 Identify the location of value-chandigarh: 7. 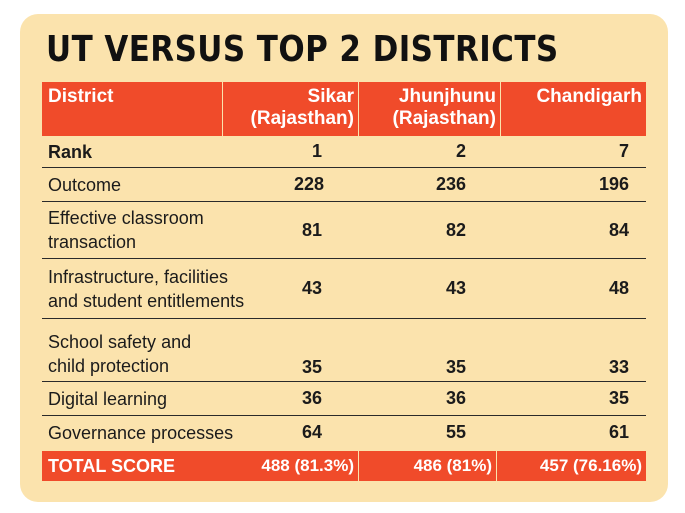
(623, 151).